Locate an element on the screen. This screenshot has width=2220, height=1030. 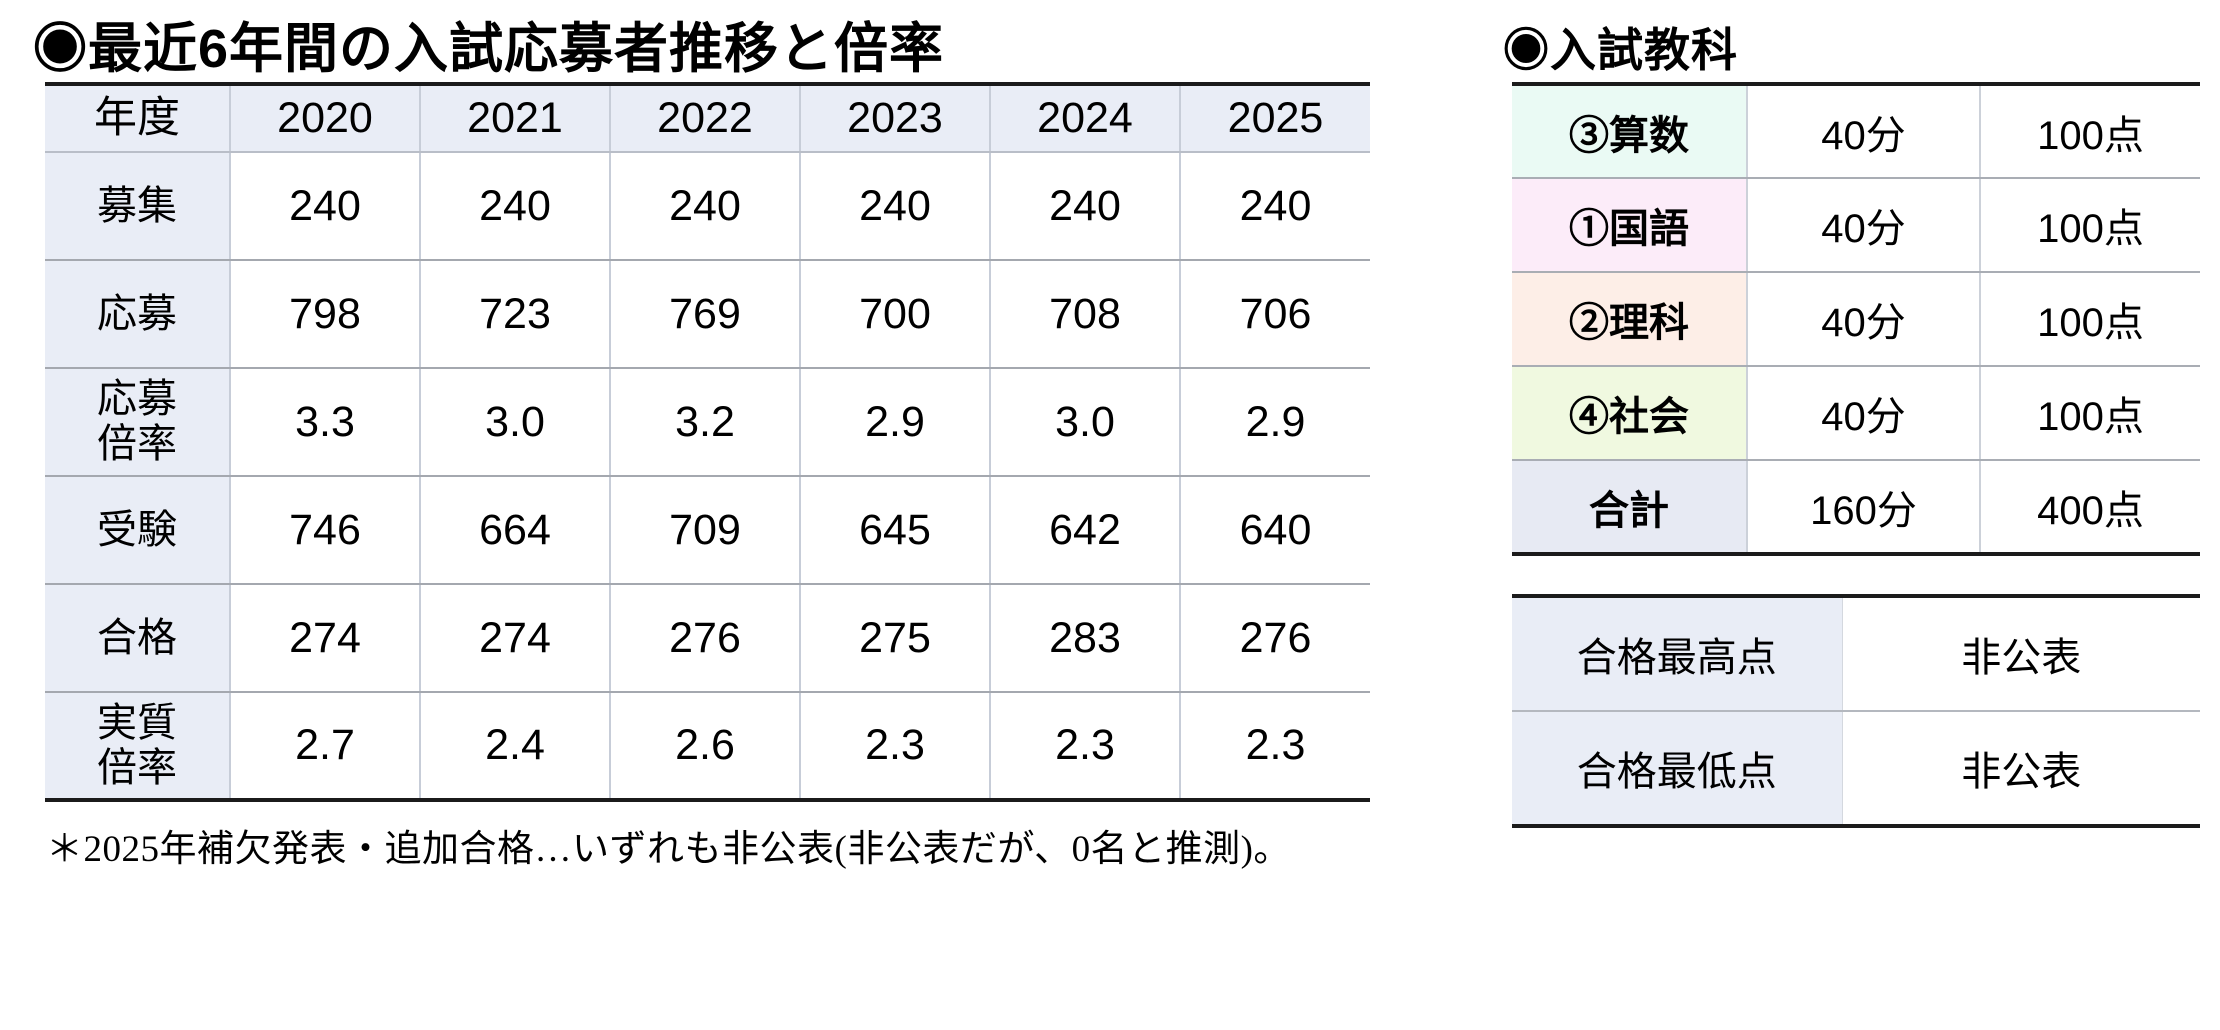
year-cell: 2025 is located at coordinates (1275, 118).